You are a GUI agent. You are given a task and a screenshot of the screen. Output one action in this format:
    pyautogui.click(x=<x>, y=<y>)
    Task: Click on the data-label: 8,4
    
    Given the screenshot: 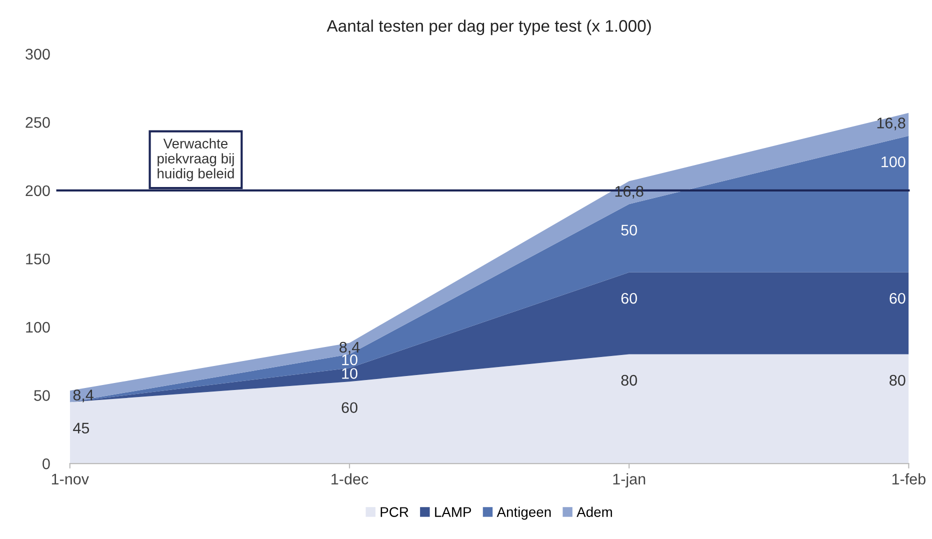 What is the action you would take?
    pyautogui.click(x=350, y=348)
    